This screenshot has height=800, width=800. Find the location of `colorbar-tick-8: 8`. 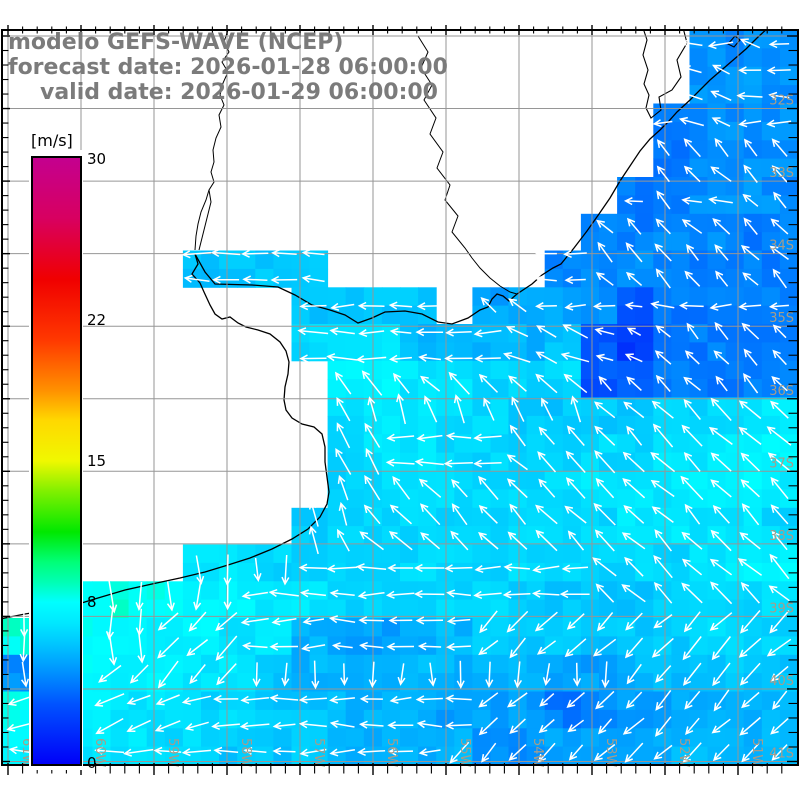

colorbar-tick-8: 8 is located at coordinates (92, 601).